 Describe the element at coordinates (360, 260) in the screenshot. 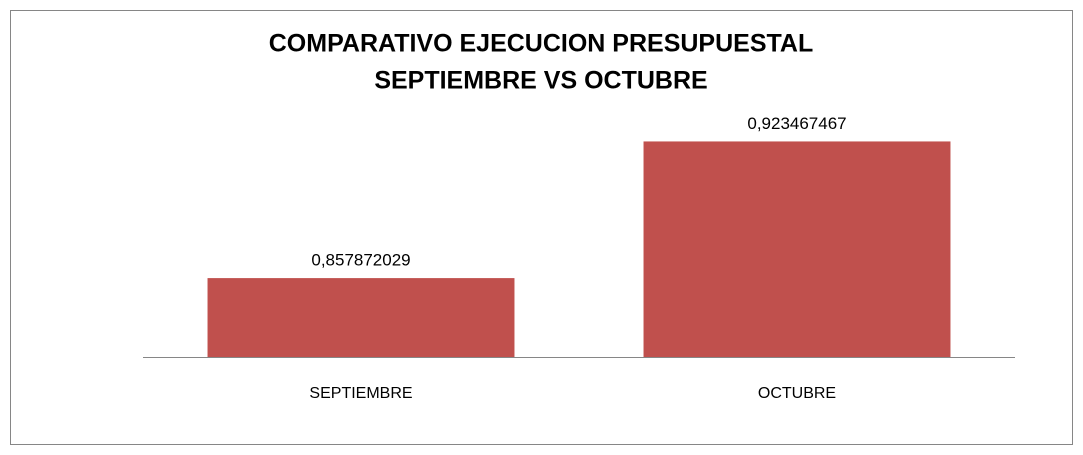

I see `data-label: 0,857872029` at that location.